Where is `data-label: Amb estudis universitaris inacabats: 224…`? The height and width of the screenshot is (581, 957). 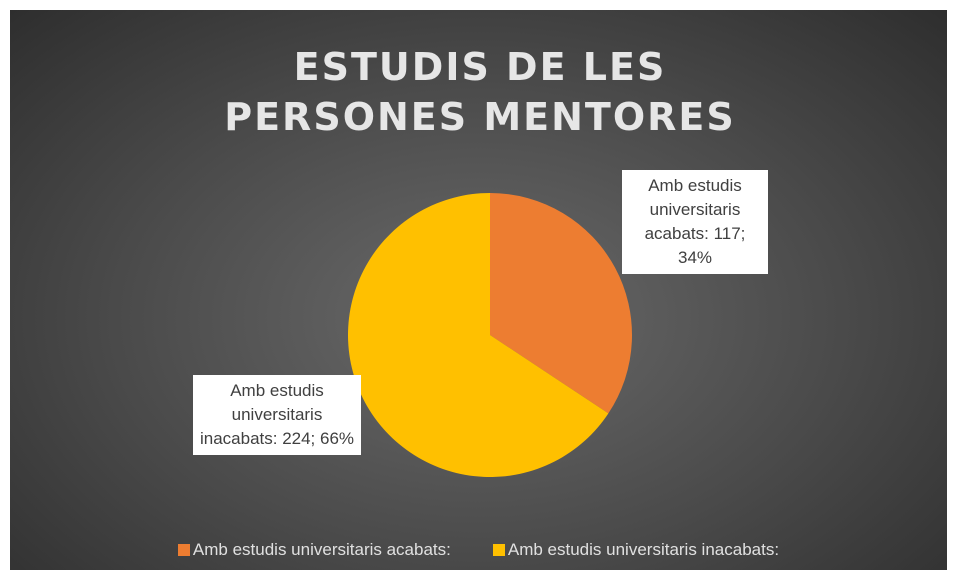 data-label: Amb estudis universitaris inacabats: 224… is located at coordinates (277, 415).